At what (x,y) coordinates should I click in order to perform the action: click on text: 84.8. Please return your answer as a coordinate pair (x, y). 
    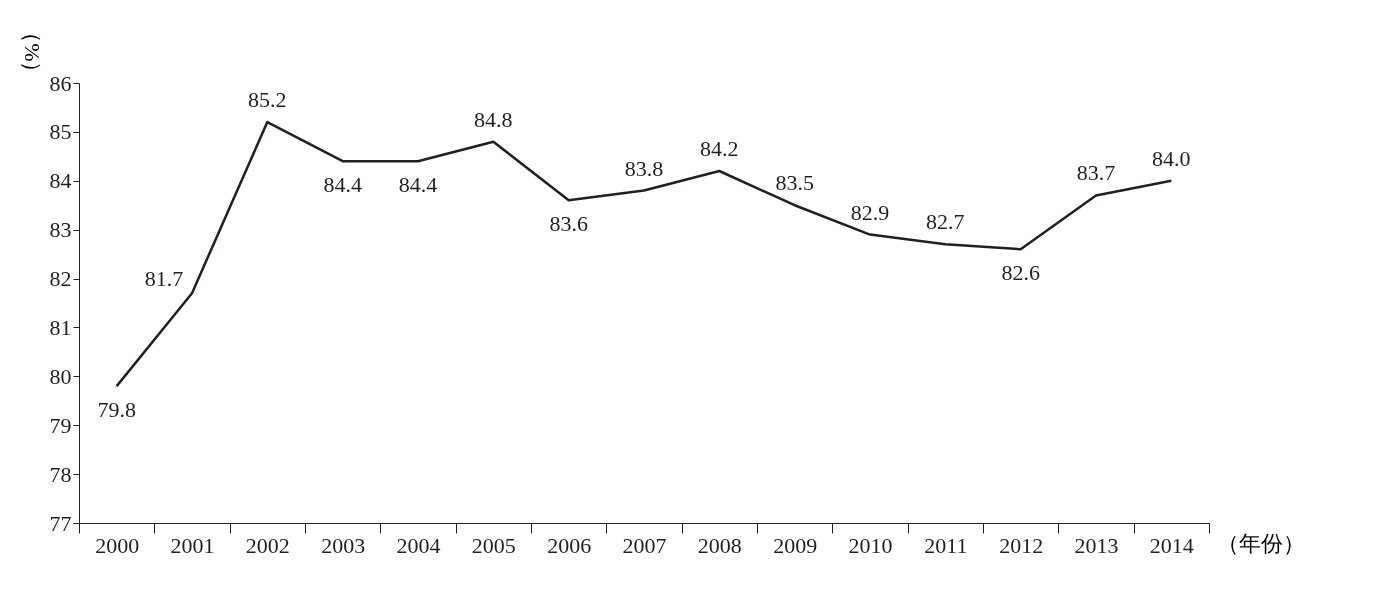
    Looking at the image, I should click on (493, 119).